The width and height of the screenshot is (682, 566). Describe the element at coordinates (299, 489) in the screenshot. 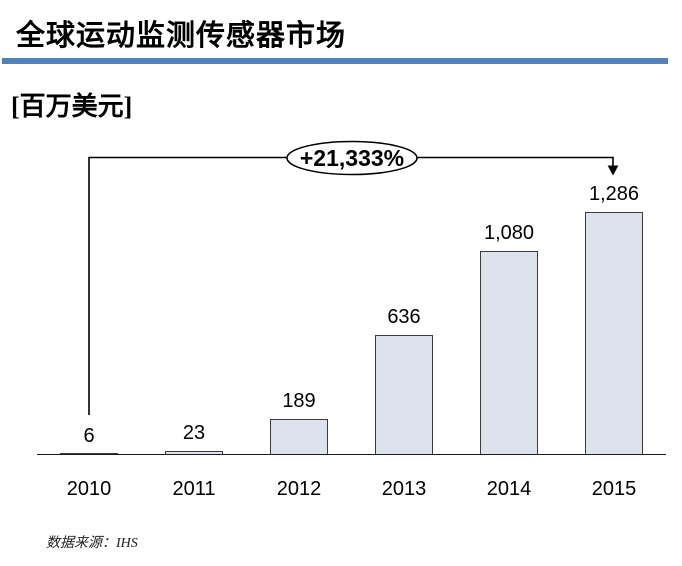

I see `x-axis-label: 2012` at that location.